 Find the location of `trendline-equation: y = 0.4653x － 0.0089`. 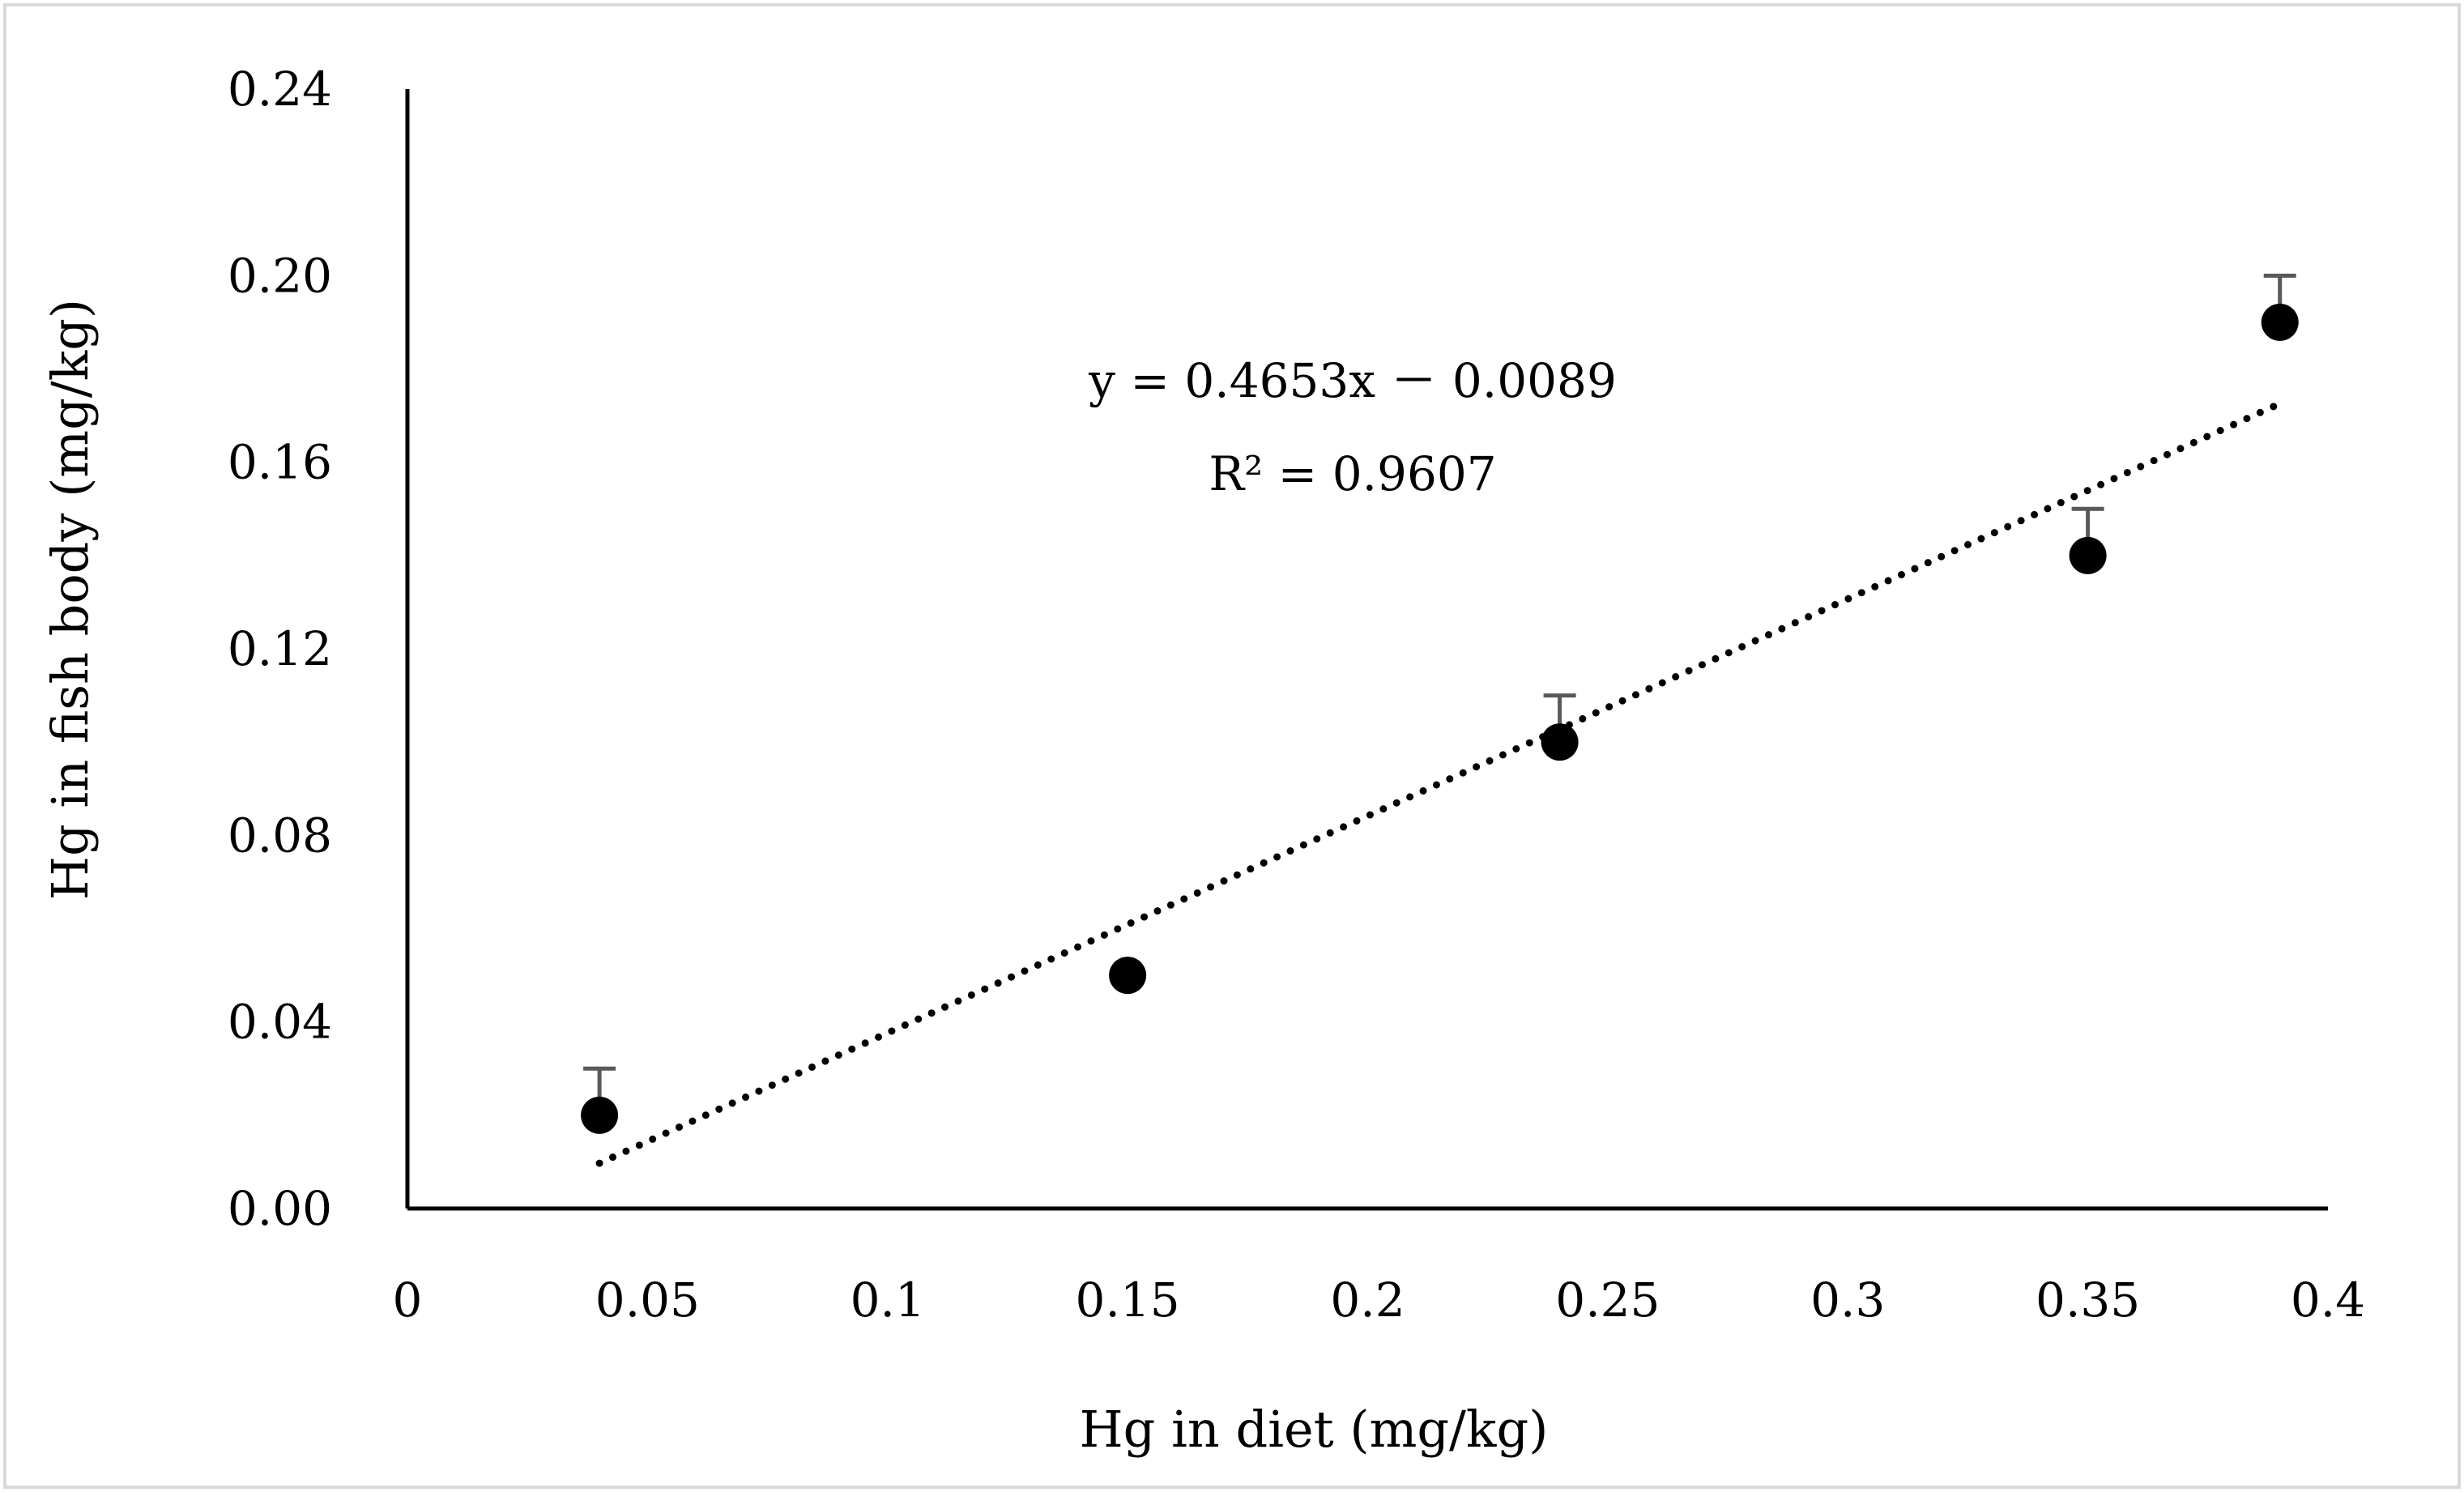

trendline-equation: y = 0.4653x － 0.0089 is located at coordinates (1352, 380).